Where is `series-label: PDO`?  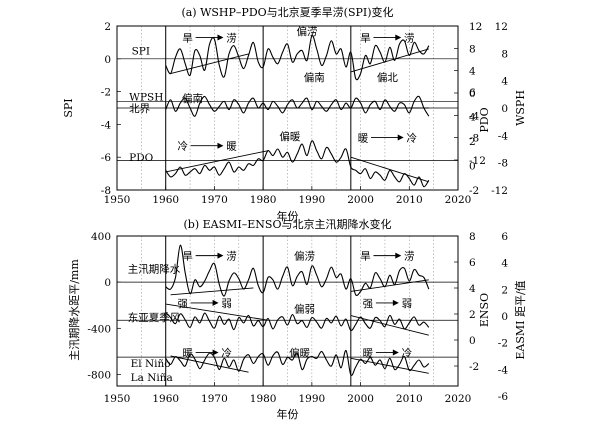 series-label: PDO is located at coordinates (141, 158).